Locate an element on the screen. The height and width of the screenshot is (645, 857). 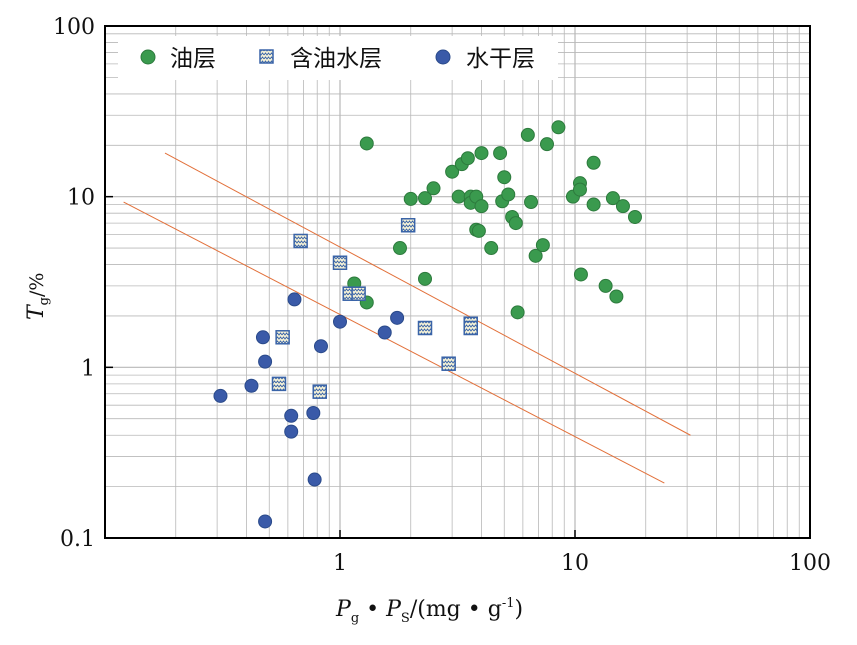
x-axis-label: Pg • PS/(mg • g-1) is located at coordinates (429, 611).